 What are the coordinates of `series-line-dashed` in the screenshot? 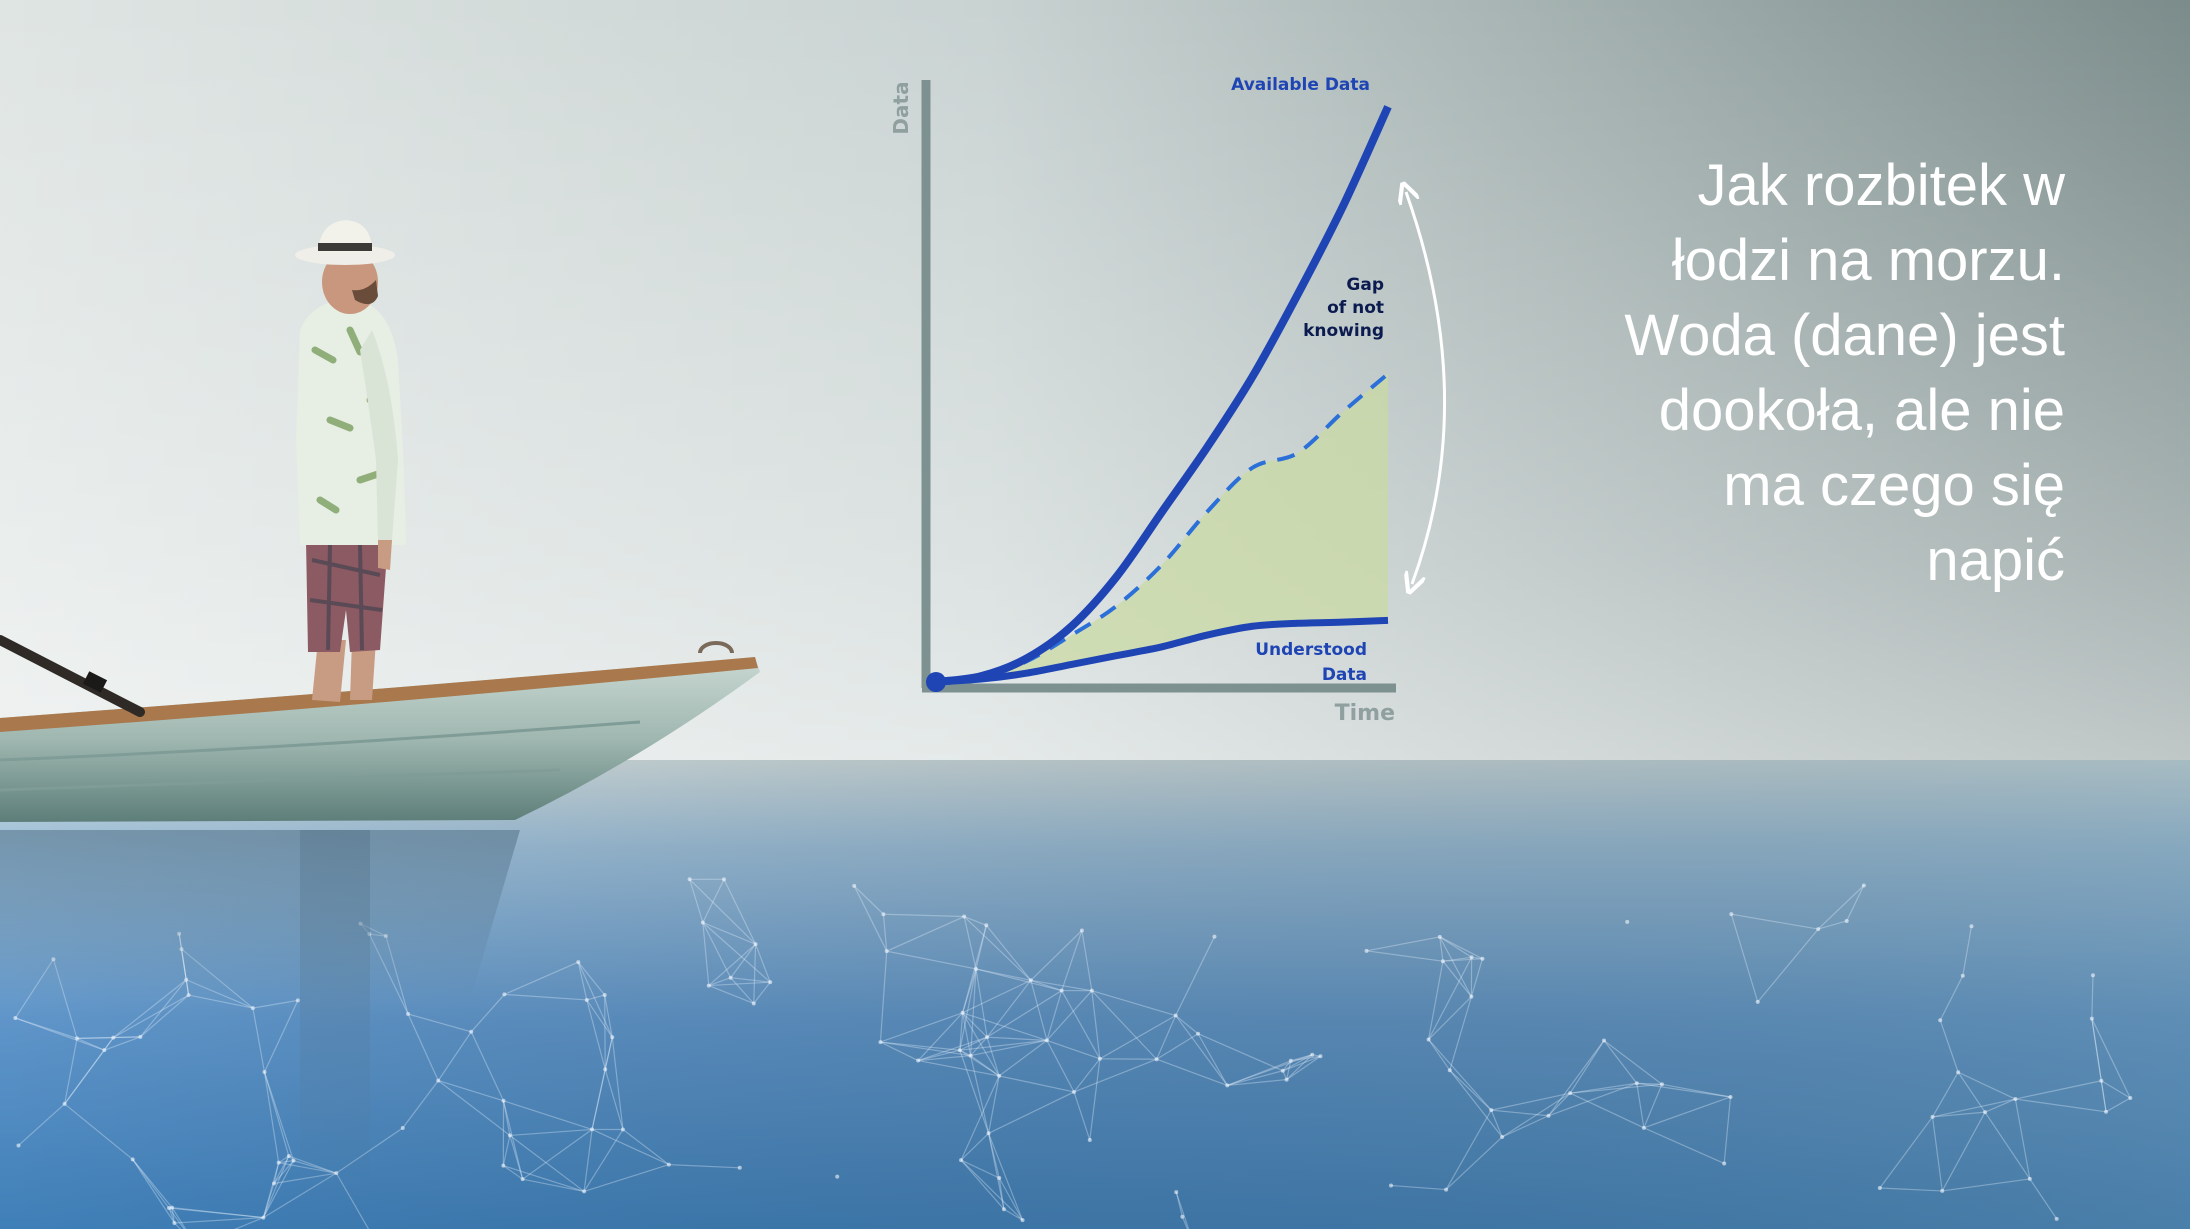 It's located at (1162, 528).